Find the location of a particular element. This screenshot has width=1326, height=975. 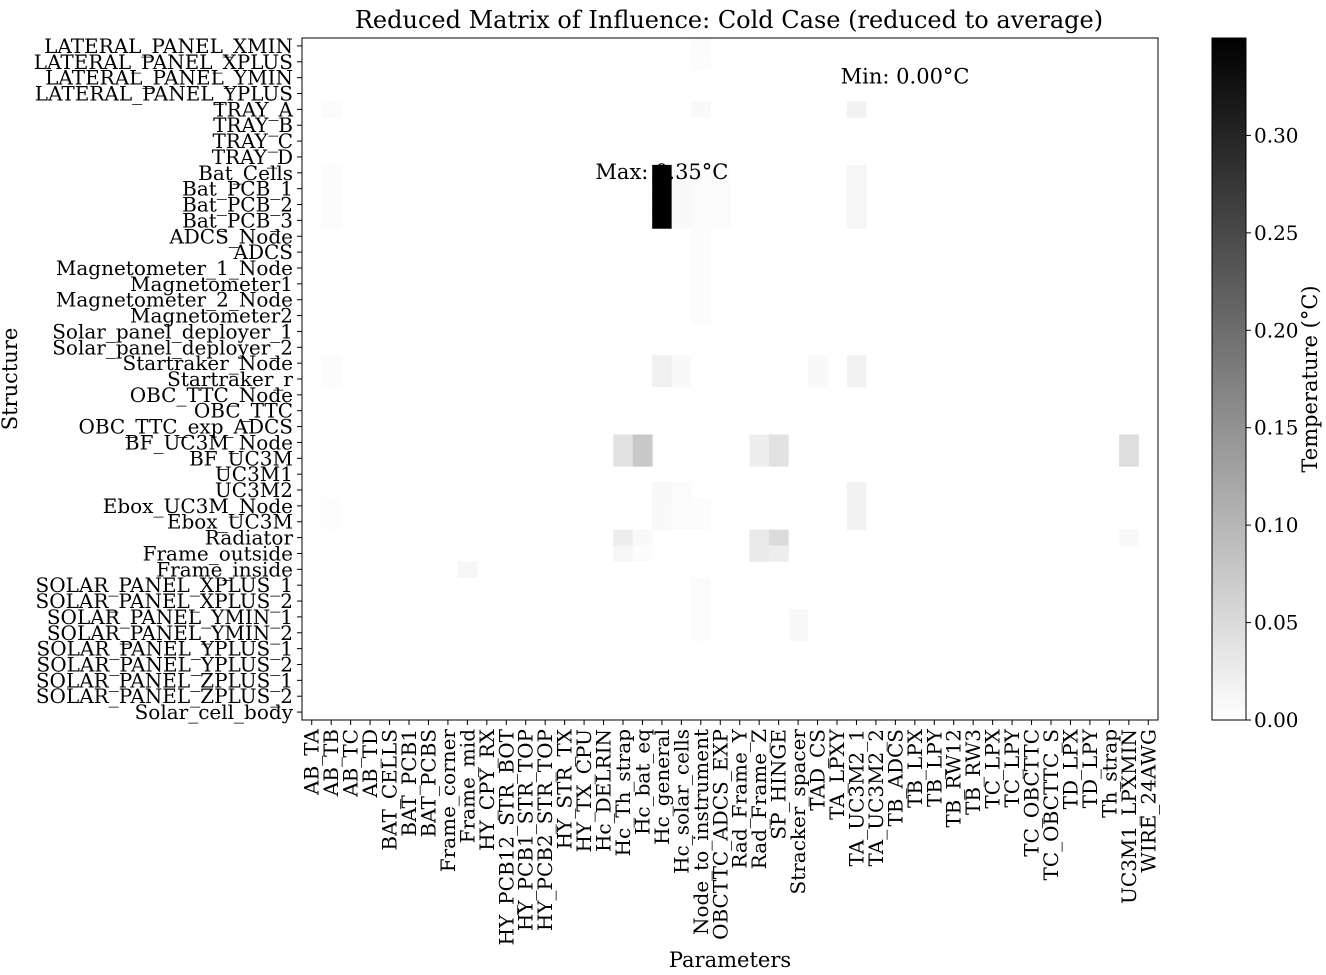

y-tick-label: Solar_panel_deployer_2 is located at coordinates (172, 347).